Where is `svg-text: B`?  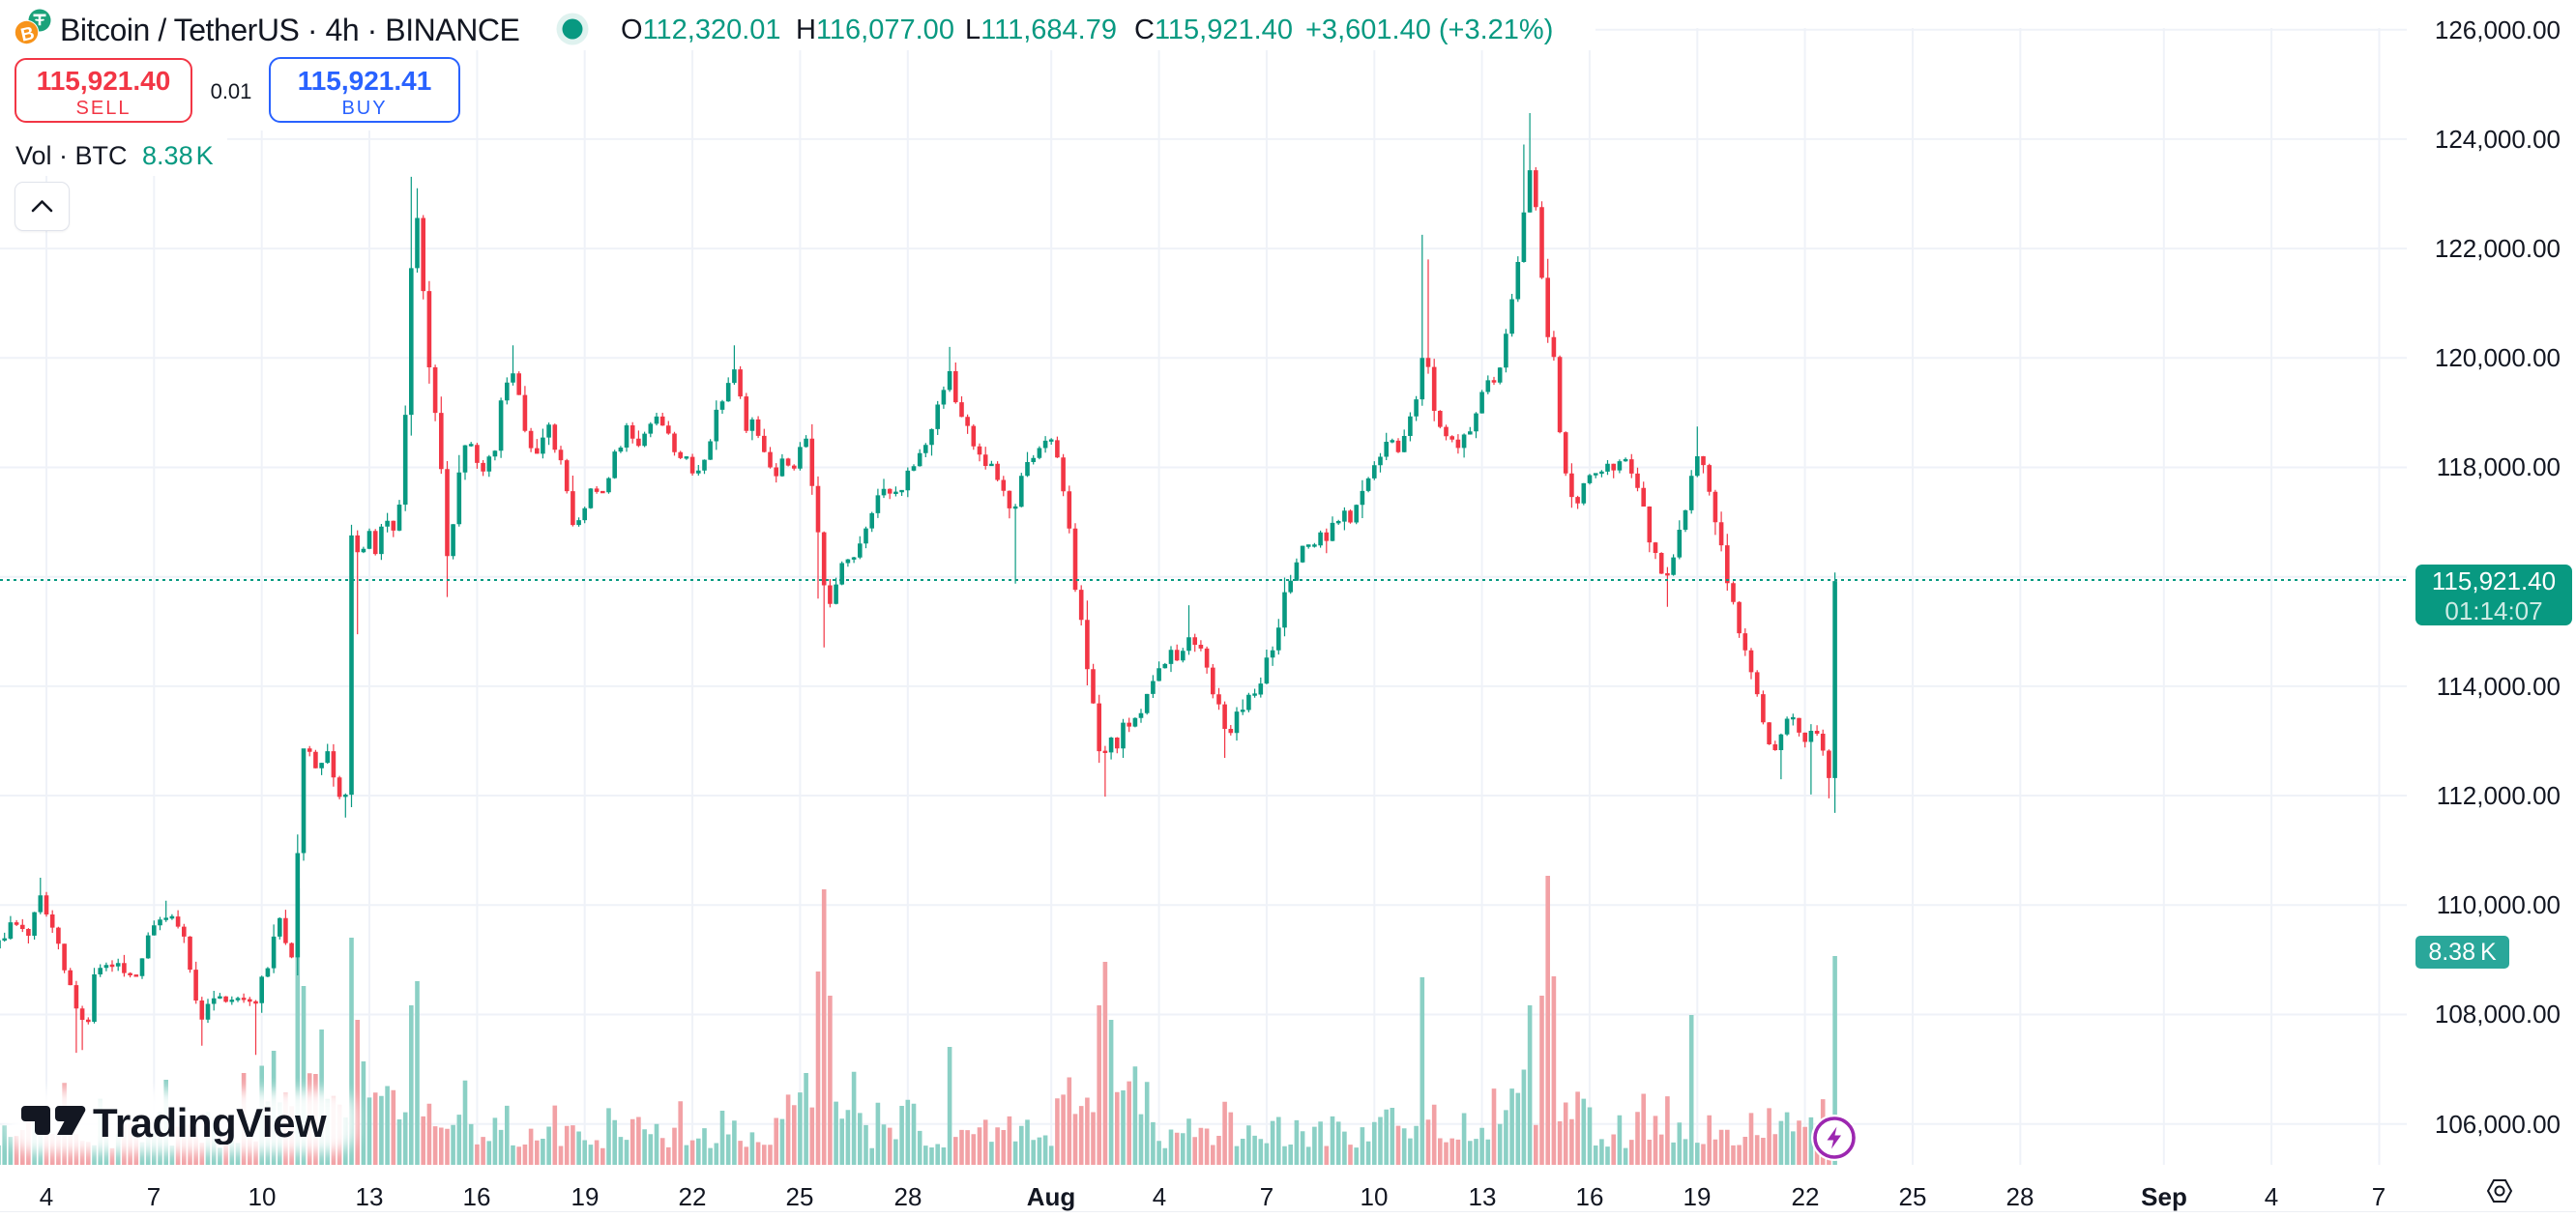
svg-text: B is located at coordinates (27, 34).